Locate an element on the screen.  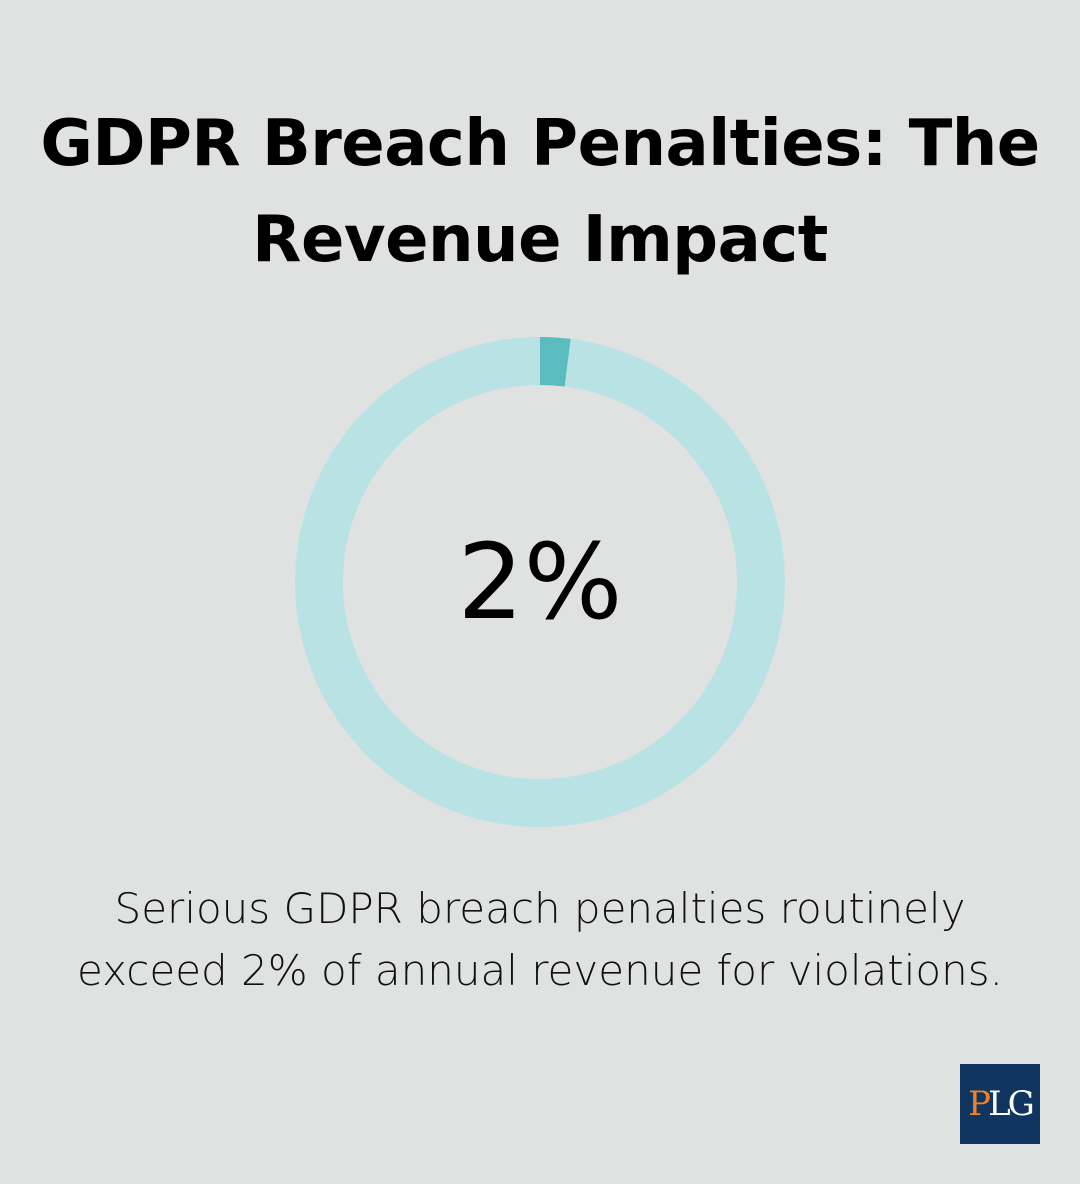
logo-letter-p: P is located at coordinates (979, 1104).